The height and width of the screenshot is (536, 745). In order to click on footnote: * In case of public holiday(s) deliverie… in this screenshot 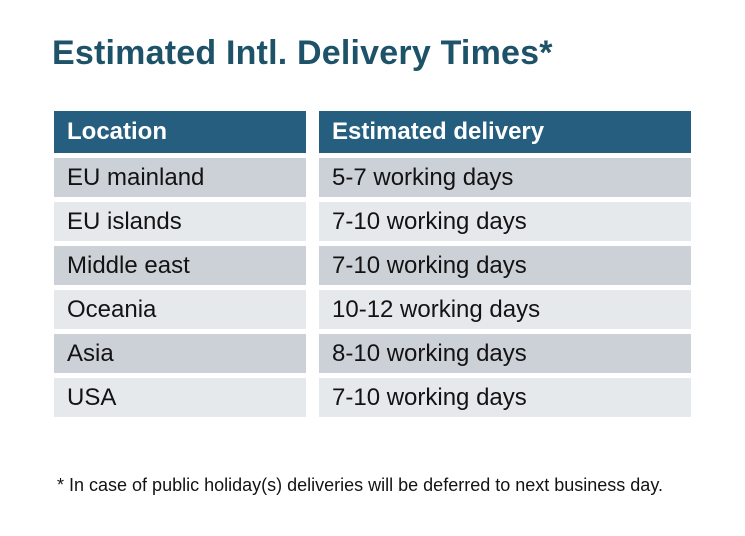, I will do `click(360, 485)`.